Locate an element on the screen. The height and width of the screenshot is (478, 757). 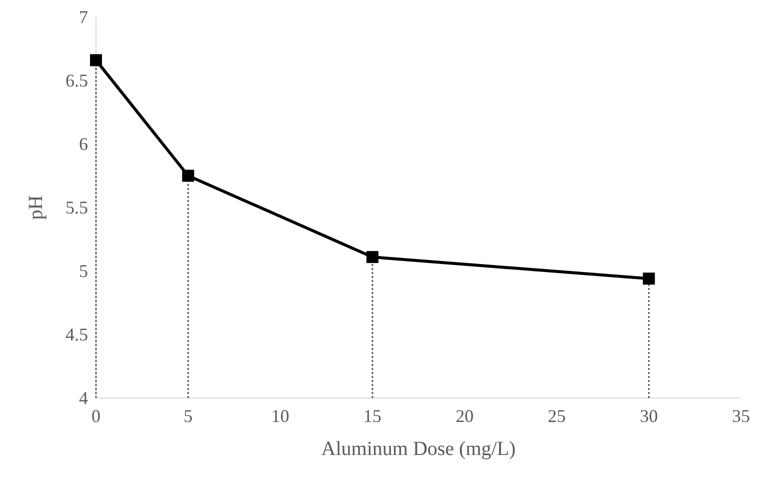
y-tick-label: 5 is located at coordinates (83, 271).